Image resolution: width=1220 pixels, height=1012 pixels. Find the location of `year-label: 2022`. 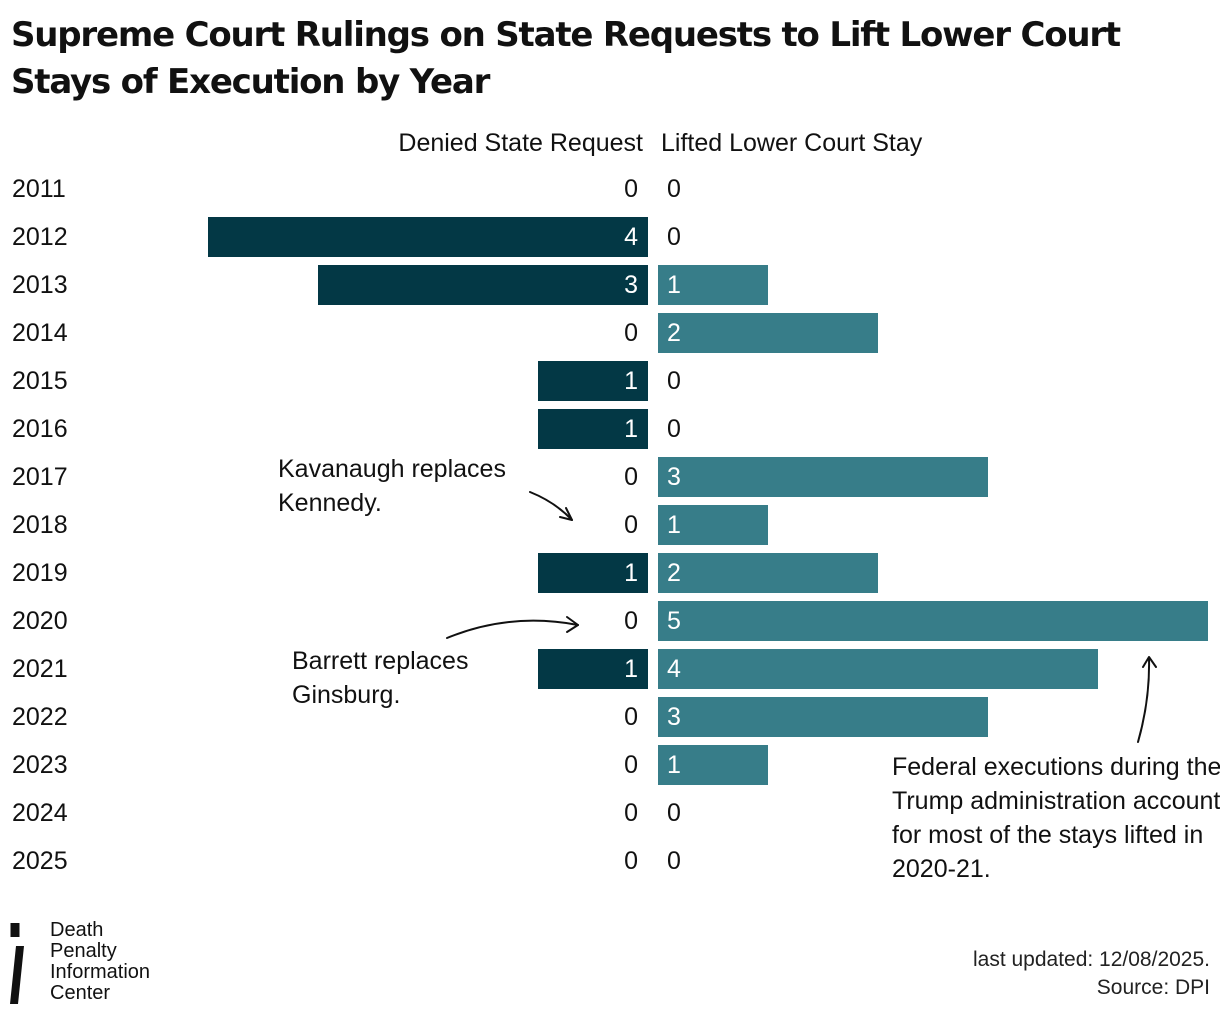

year-label: 2022 is located at coordinates (40, 717).